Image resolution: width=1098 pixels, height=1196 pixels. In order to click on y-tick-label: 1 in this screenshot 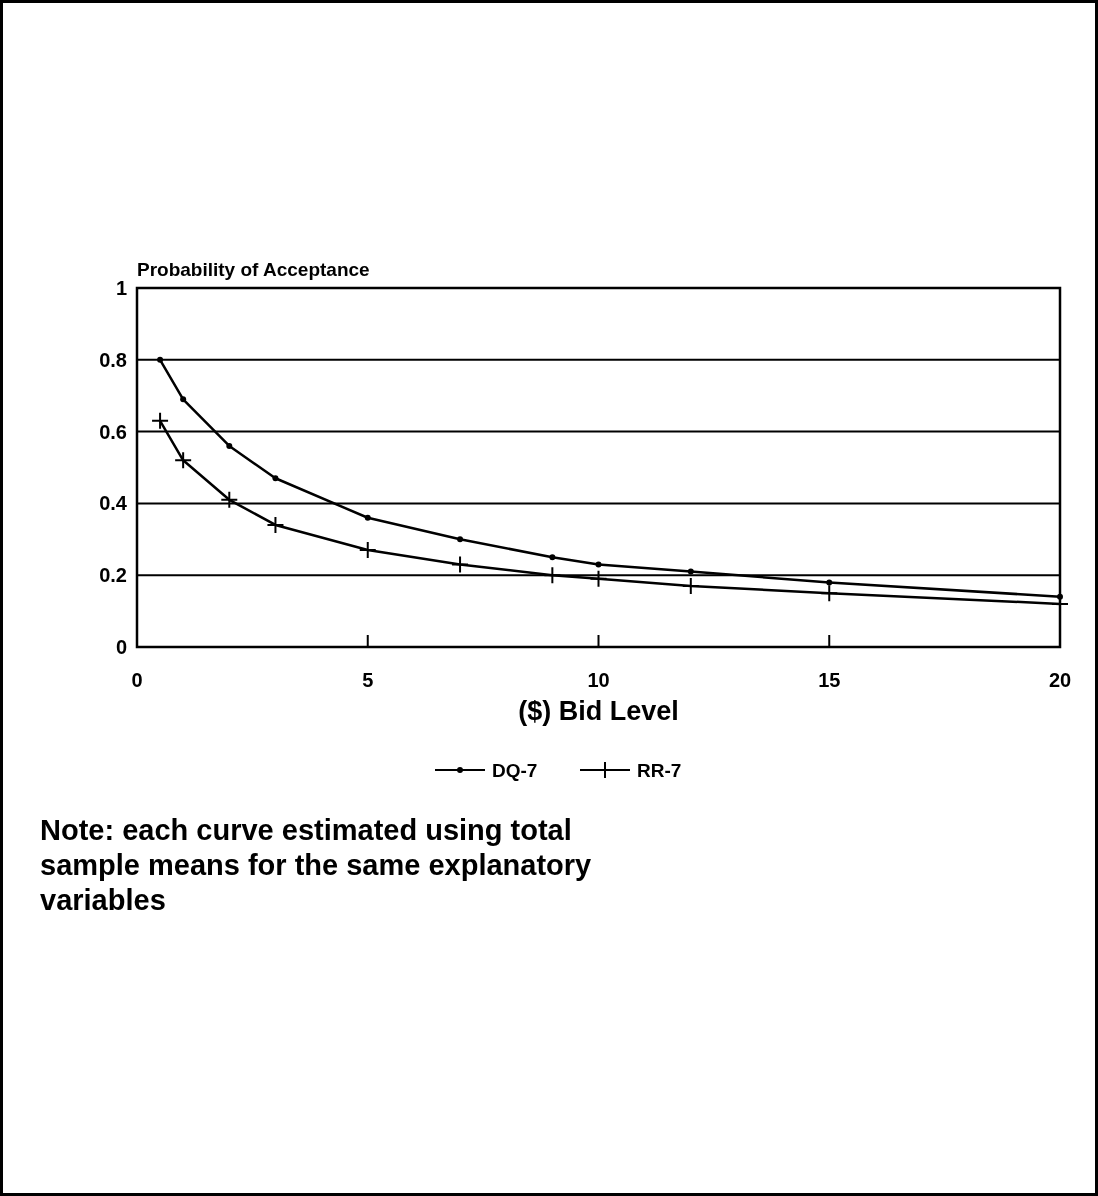, I will do `click(121, 288)`.